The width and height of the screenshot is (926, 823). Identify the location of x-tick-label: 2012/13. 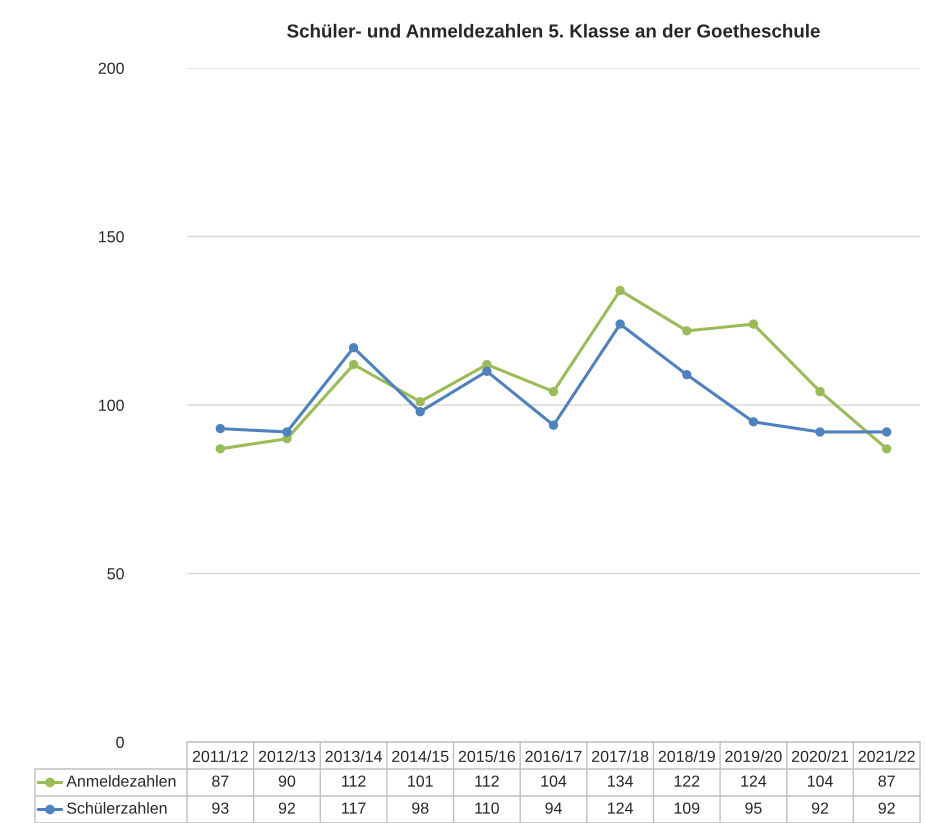
(287, 756).